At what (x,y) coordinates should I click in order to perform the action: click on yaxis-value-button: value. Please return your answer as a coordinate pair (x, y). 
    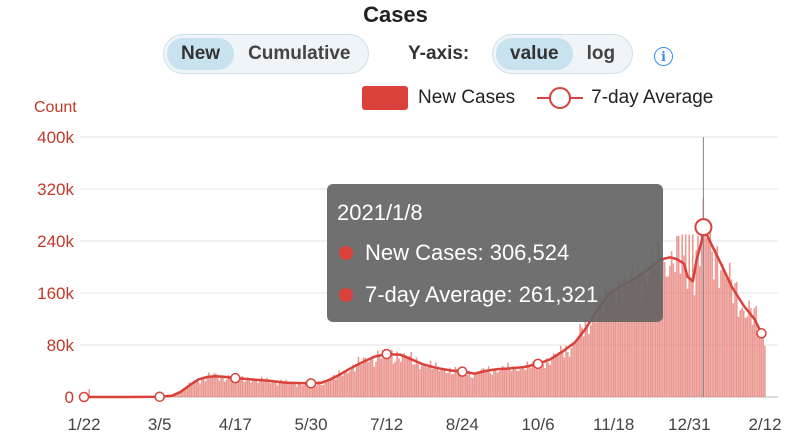
    Looking at the image, I should click on (534, 54).